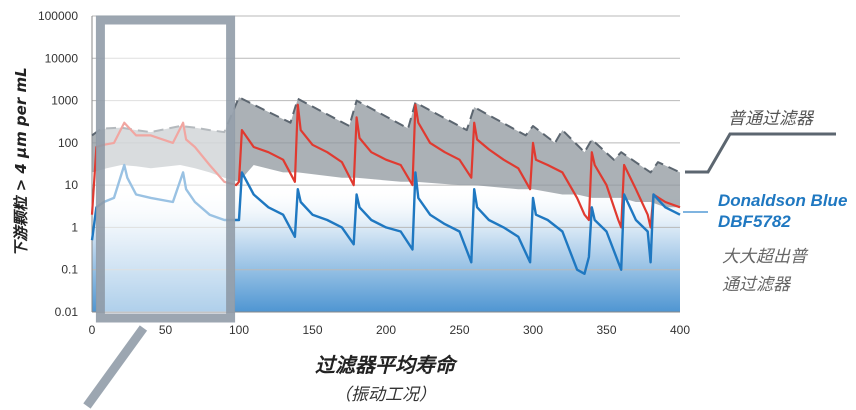 This screenshot has height=410, width=856. What do you see at coordinates (58, 16) in the screenshot?
I see `y-tick-label: 100000` at bounding box center [58, 16].